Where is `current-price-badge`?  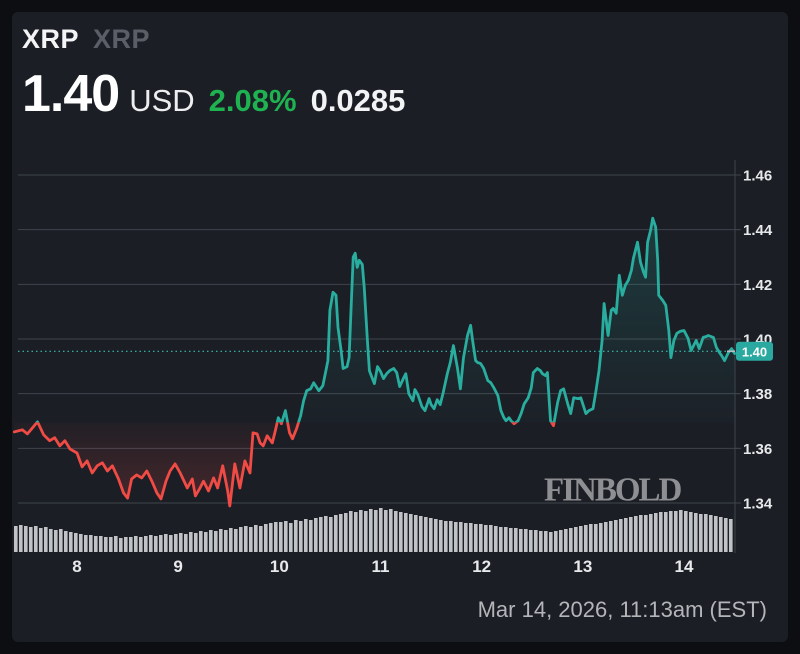
current-price-badge is located at coordinates (754, 351).